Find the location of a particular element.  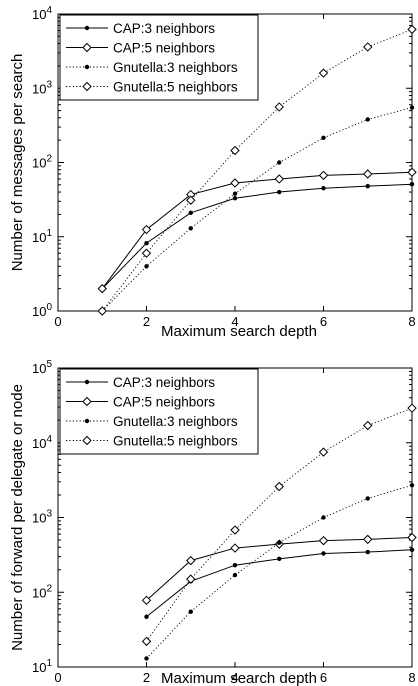

y-axis-title: Number of messages per search is located at coordinates (17, 163).